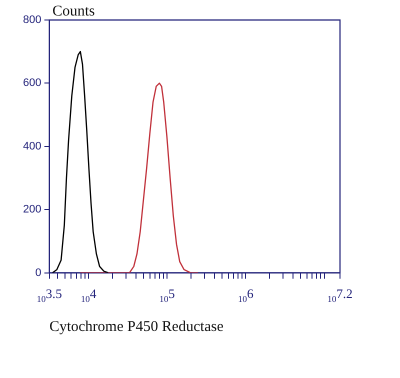 This screenshot has height=378, width=400. What do you see at coordinates (32, 146) in the screenshot?
I see `y-tick-label: 400` at bounding box center [32, 146].